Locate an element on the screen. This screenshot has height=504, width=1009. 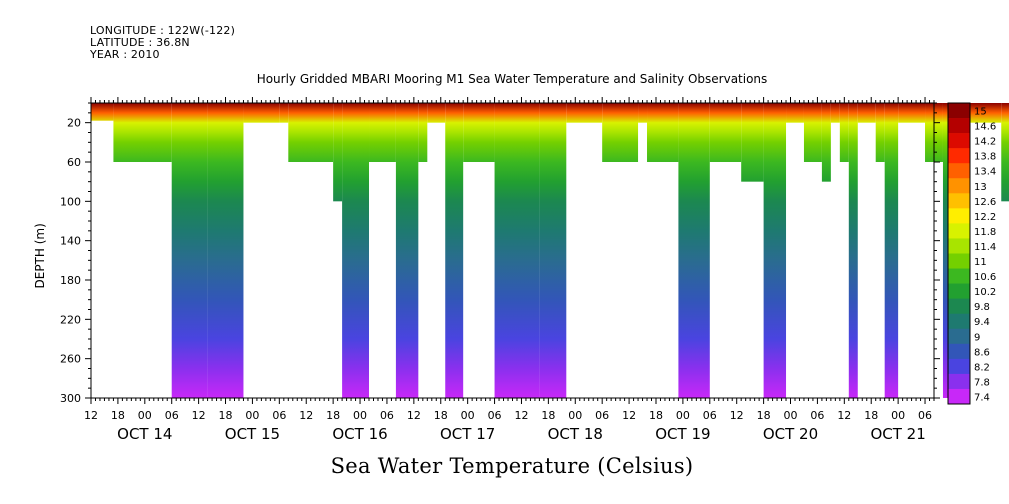
y-tick-label: 100 is located at coordinates (70, 201).